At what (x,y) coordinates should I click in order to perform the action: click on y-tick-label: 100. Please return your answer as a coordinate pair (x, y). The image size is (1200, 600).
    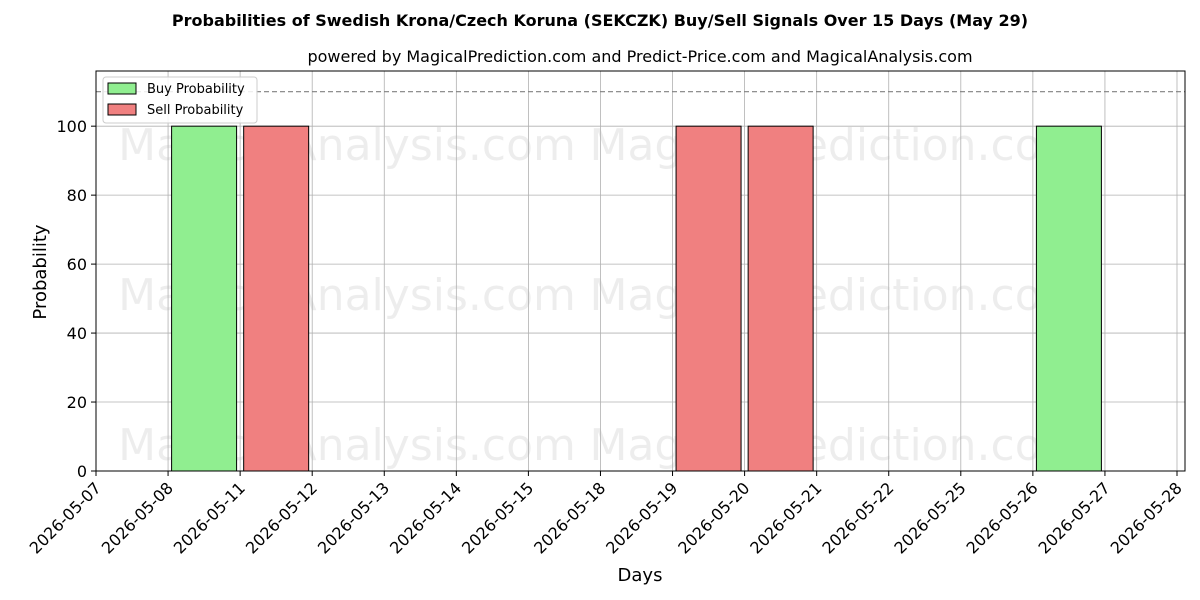
    Looking at the image, I should click on (71, 126).